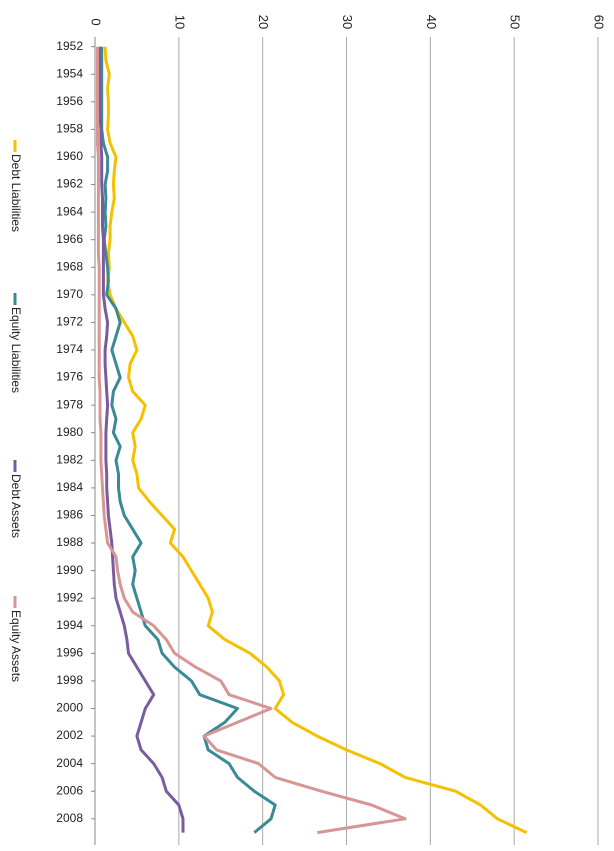  I want to click on year-tick-label: 2008, so click(69, 818).